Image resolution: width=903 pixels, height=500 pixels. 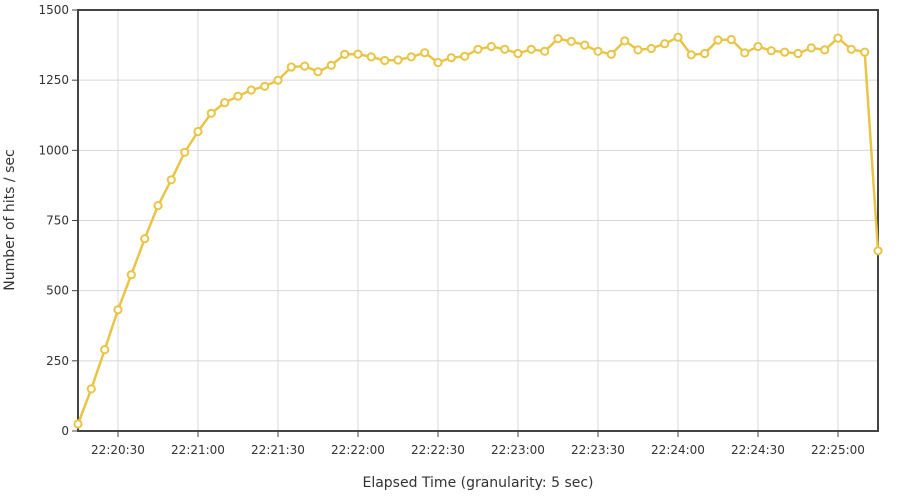 I want to click on y-axis-title: Number of hits / sec, so click(x=10, y=219).